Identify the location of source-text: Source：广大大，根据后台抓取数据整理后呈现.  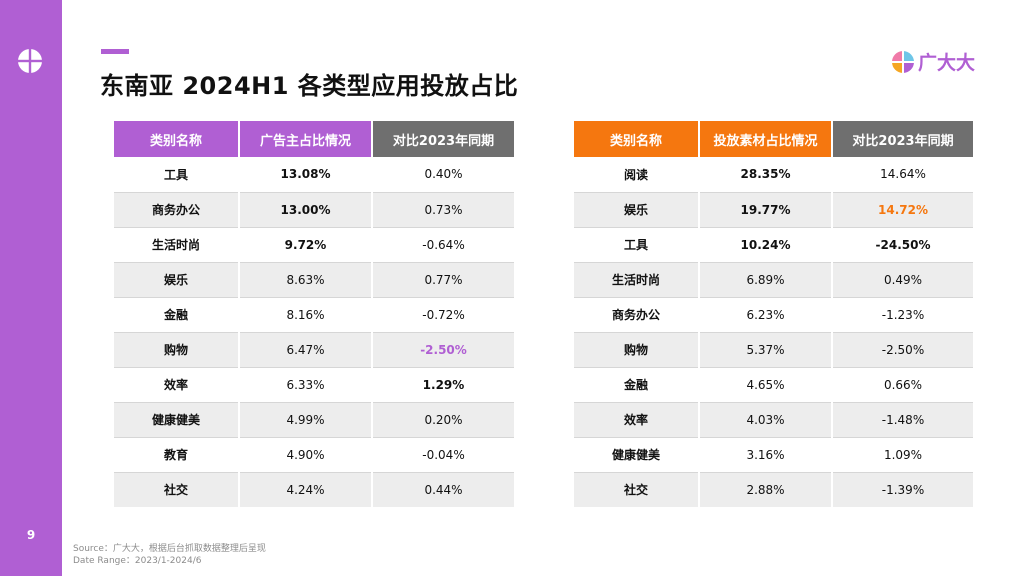
(169, 549).